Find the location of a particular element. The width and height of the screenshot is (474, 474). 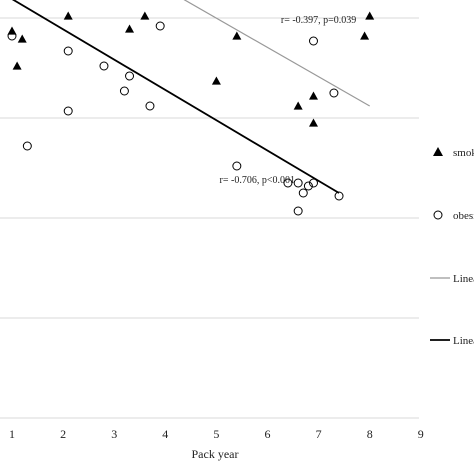

legend-label: smoke is located at coordinates (463, 153).